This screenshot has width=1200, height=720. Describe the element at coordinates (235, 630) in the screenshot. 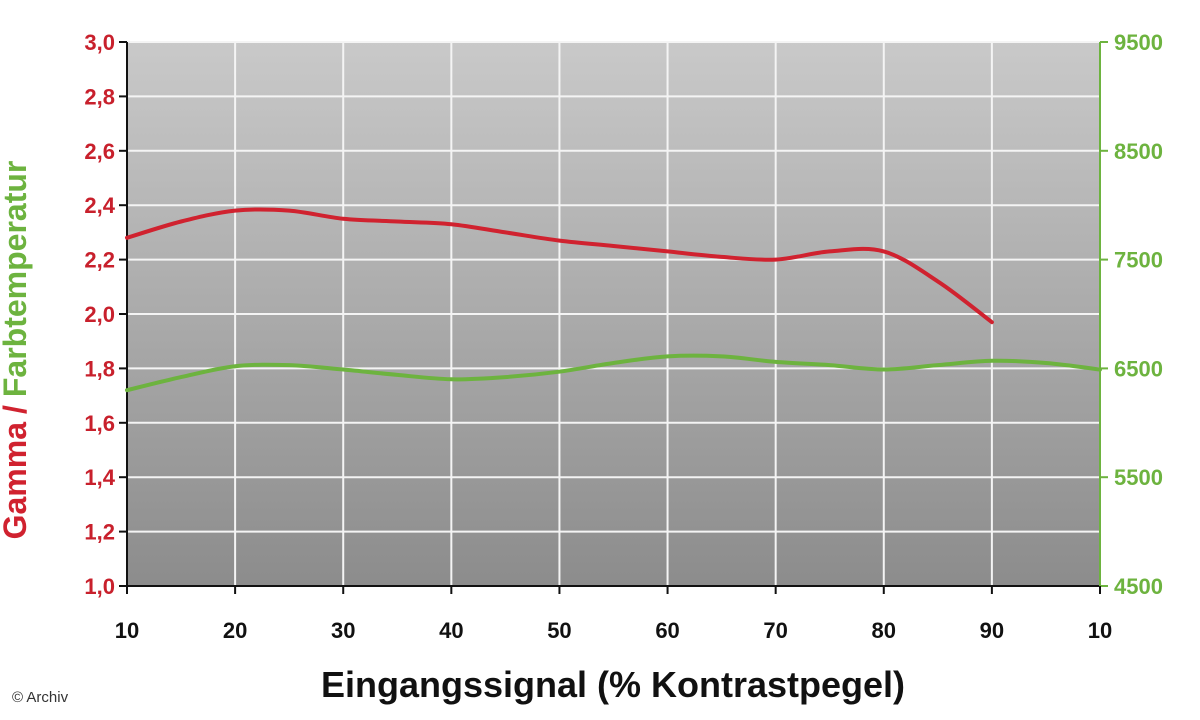

I see `x-tick-label: 20` at that location.